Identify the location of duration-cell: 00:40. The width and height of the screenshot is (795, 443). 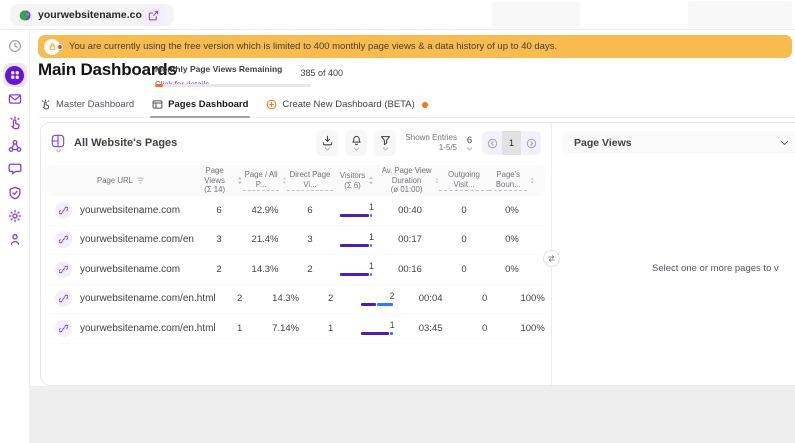
(410, 210).